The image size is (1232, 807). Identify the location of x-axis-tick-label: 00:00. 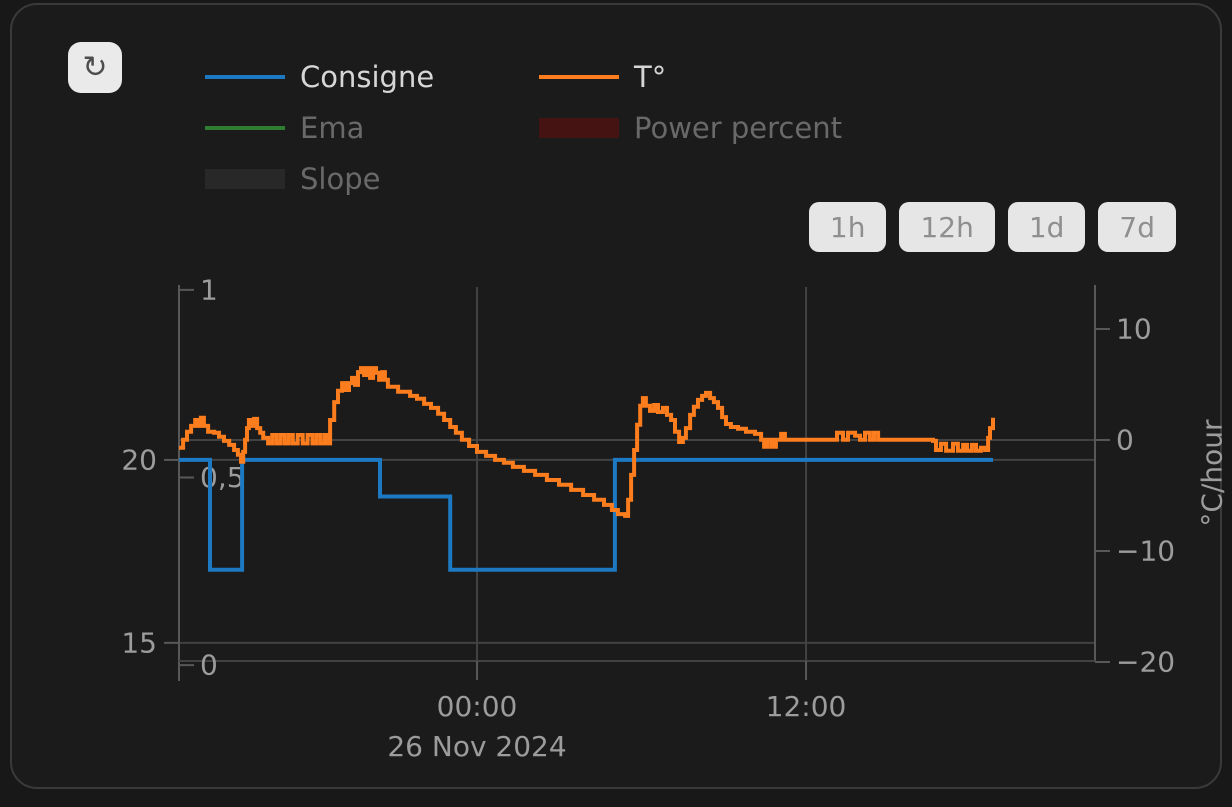
(477, 706).